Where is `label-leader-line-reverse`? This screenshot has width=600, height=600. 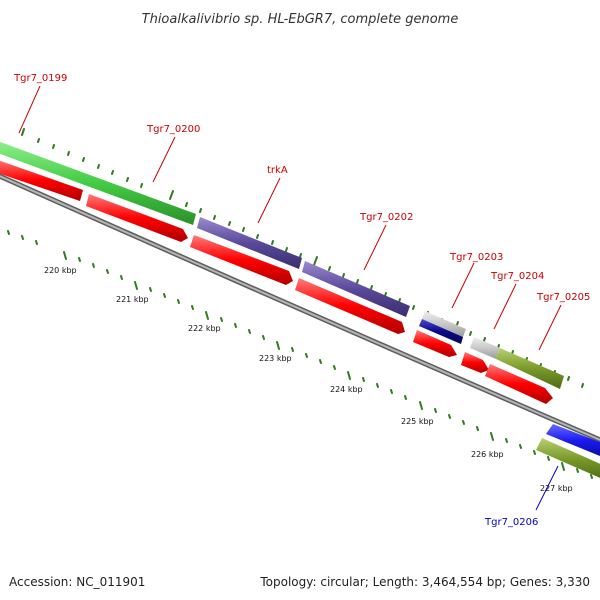 label-leader-line-reverse is located at coordinates (547, 488).